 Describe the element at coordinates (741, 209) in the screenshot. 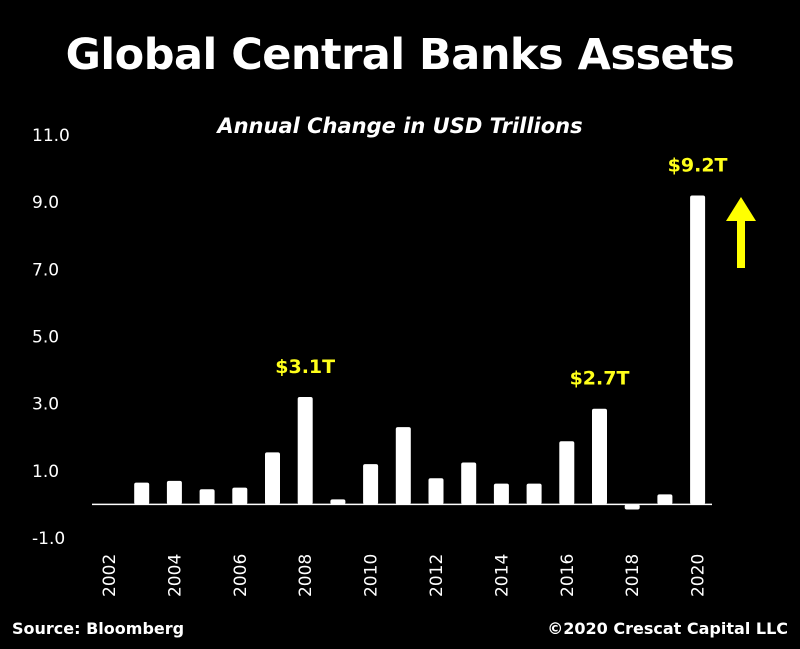

I see `arrow-head` at that location.